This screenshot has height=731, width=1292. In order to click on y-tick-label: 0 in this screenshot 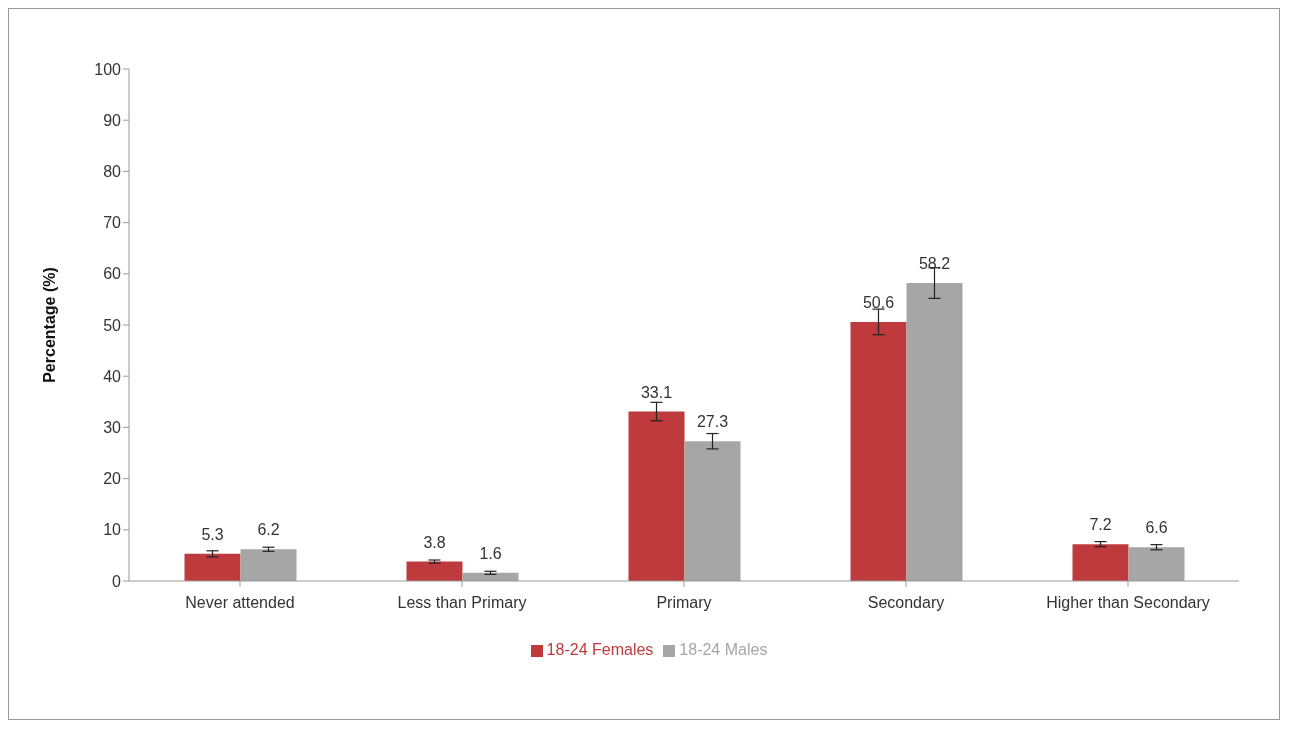, I will do `click(117, 581)`.